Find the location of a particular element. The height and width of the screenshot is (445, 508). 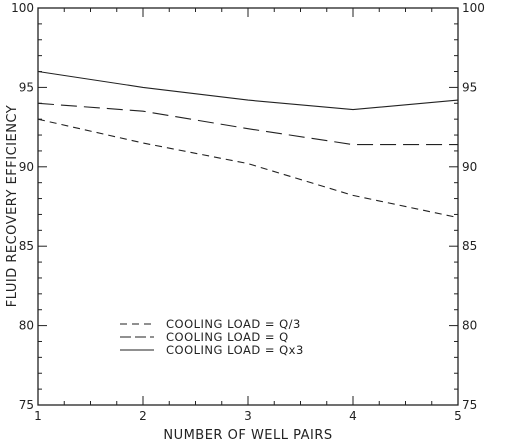

x-tick-label: 5 is located at coordinates (458, 416).